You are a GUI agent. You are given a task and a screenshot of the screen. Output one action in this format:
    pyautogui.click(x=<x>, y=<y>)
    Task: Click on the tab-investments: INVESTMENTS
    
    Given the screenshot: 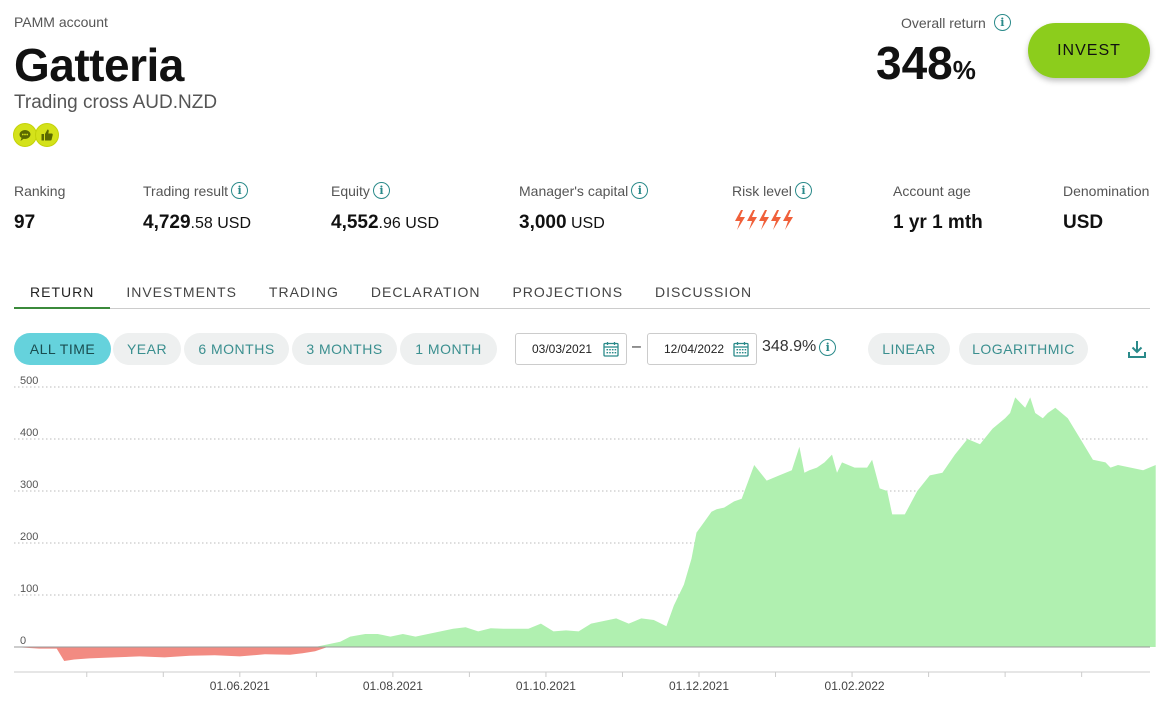 What is the action you would take?
    pyautogui.click(x=181, y=292)
    